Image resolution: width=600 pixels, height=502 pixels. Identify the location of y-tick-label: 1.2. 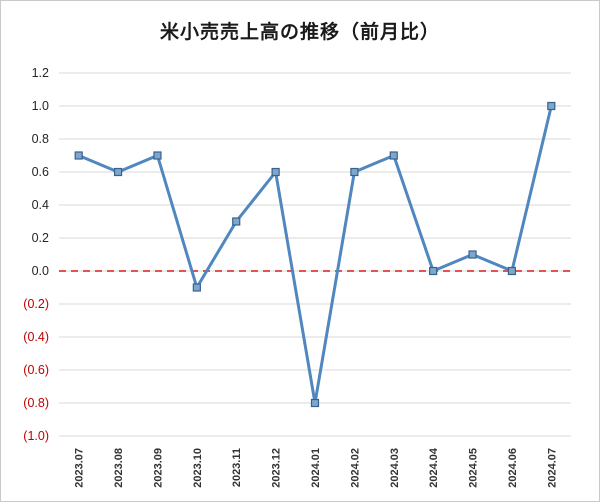
(40, 73).